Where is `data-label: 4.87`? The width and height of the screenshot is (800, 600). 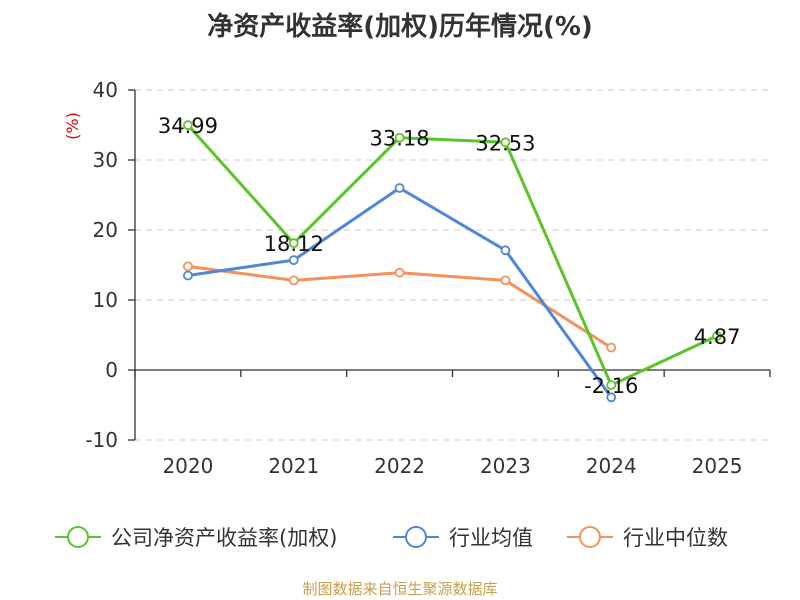 data-label: 4.87 is located at coordinates (717, 337).